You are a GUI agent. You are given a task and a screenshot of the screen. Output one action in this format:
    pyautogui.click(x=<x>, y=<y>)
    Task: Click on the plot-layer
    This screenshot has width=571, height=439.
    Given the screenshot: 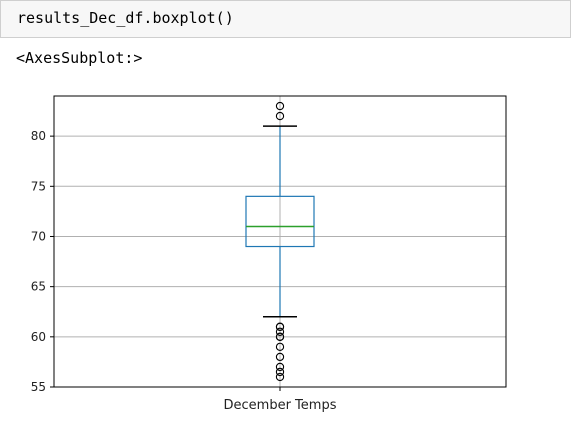 What is the action you would take?
    pyautogui.click(x=280, y=241)
    